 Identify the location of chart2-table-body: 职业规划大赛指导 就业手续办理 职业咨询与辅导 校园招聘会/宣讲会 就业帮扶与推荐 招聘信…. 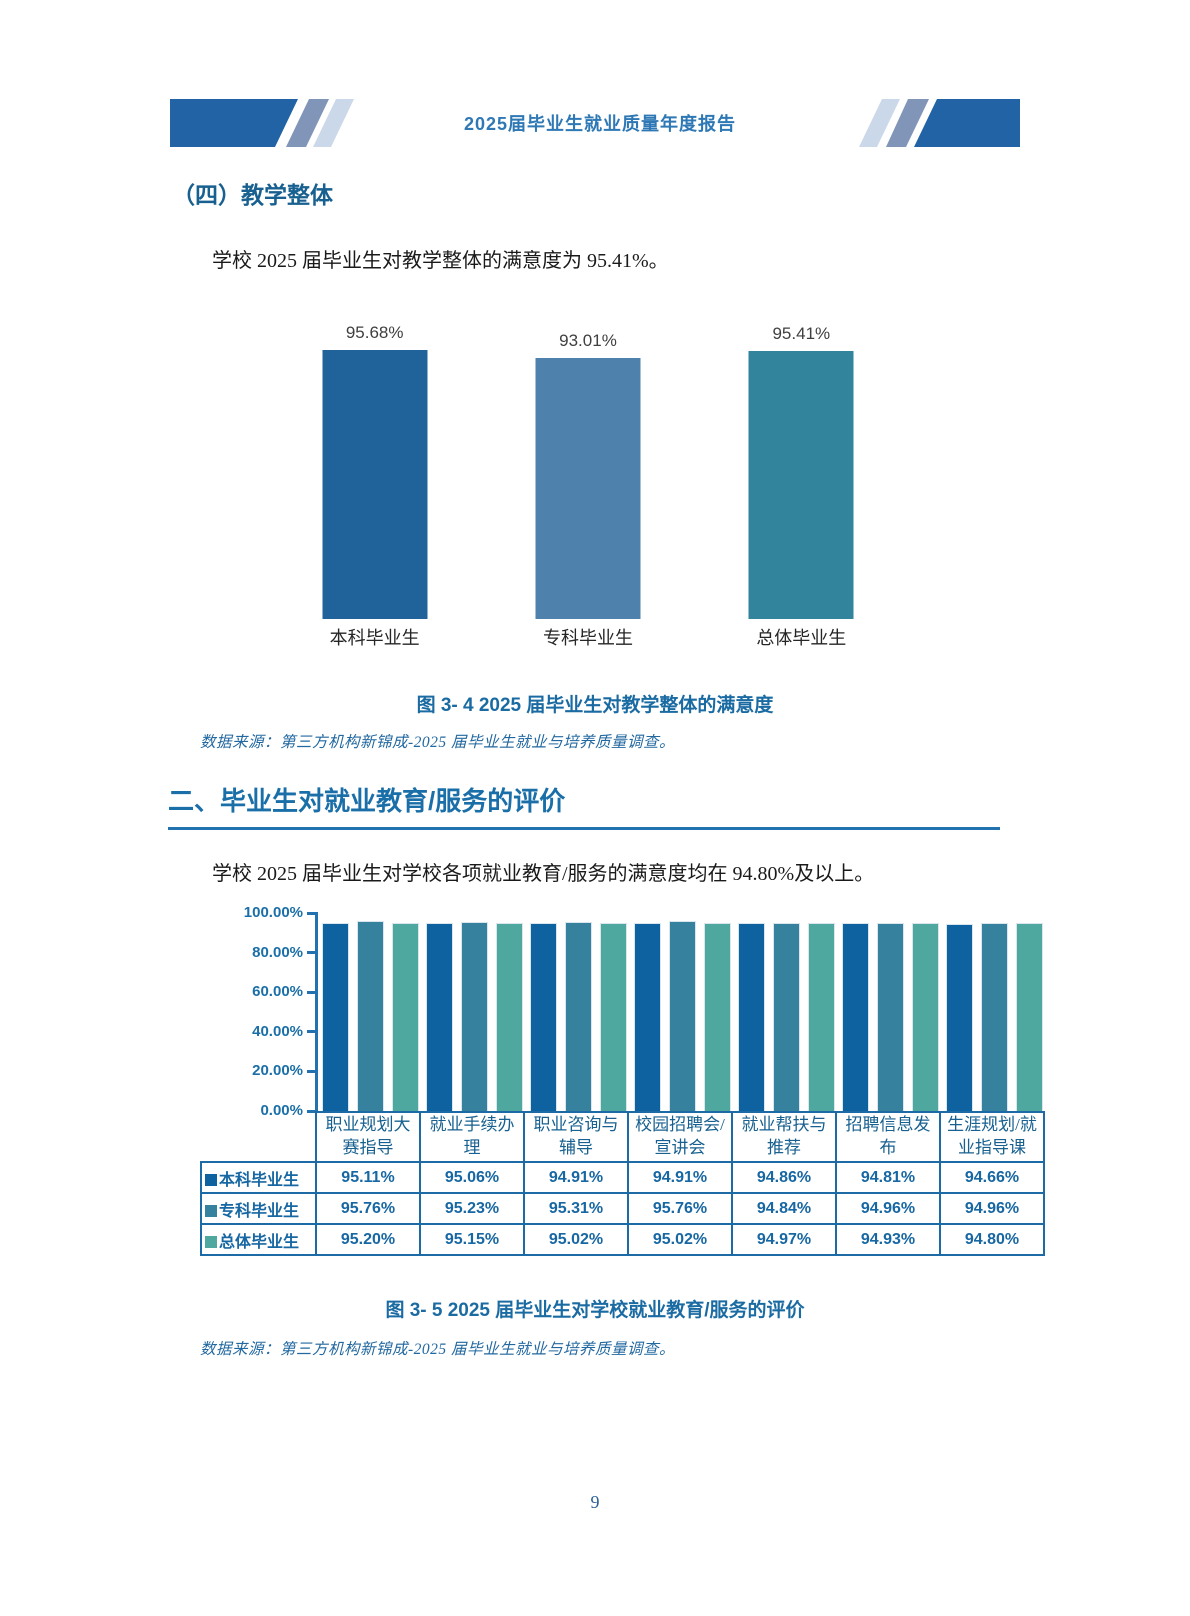
(622, 1183).